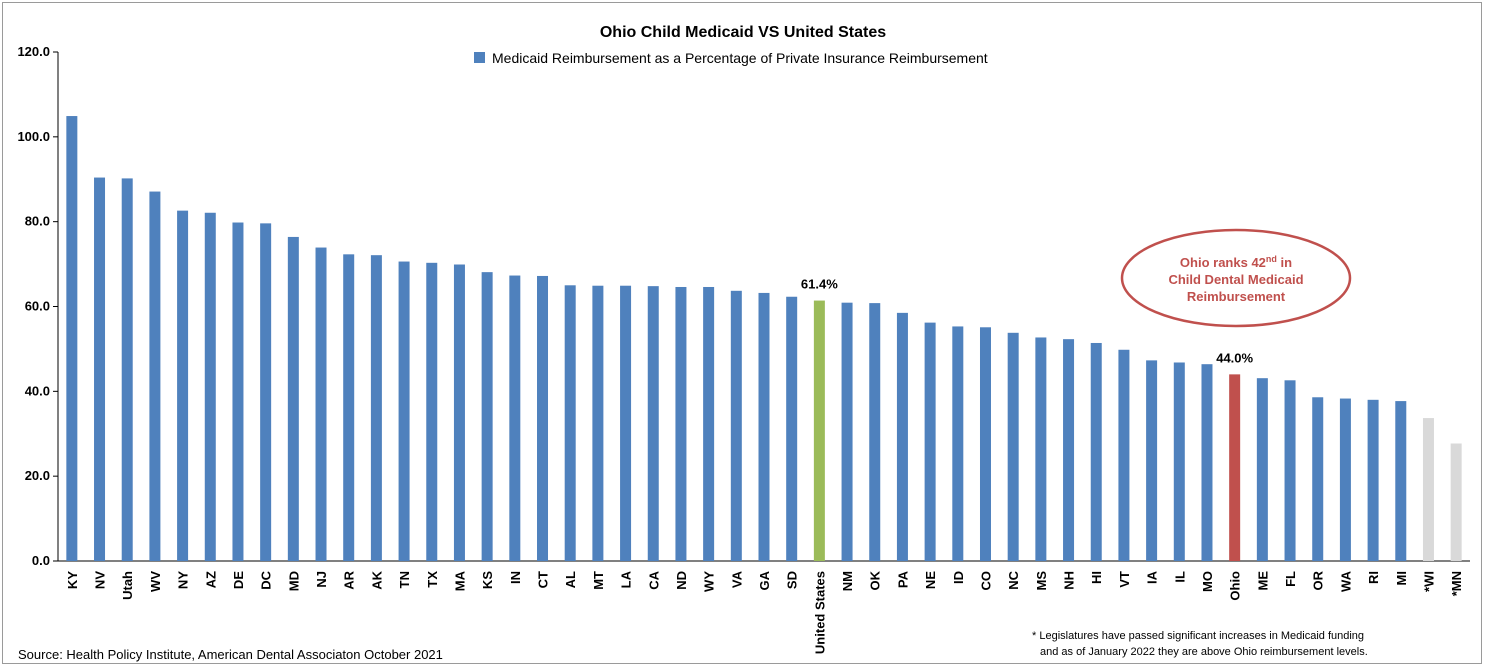 The width and height of the screenshot is (1486, 668). I want to click on x-tick-label: MS, so click(1041, 581).